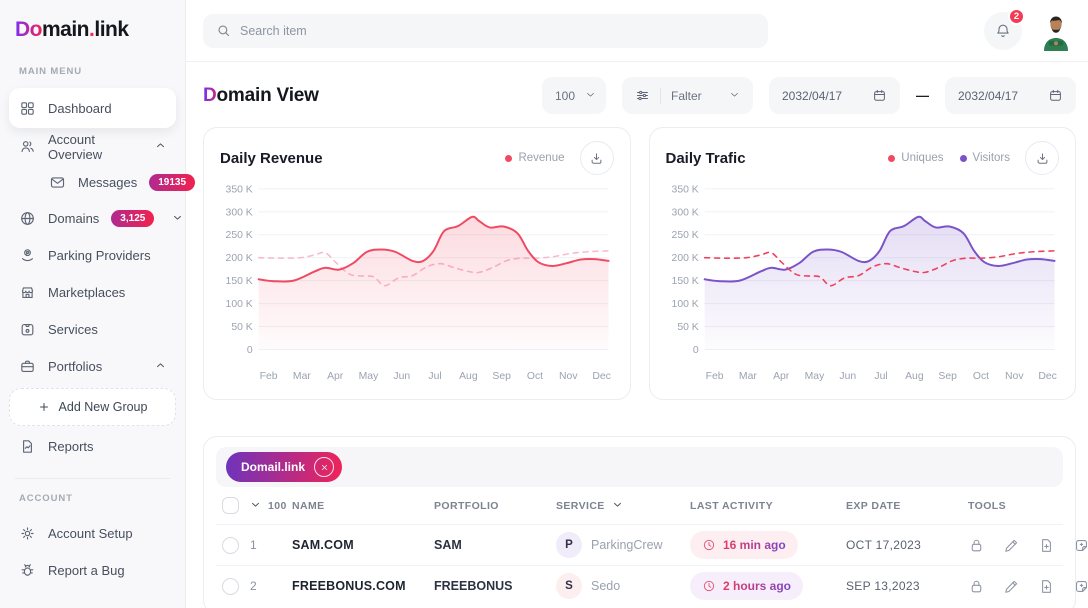 The width and height of the screenshot is (1088, 608). Describe the element at coordinates (873, 505) in the screenshot. I see `column-exp-date: EXP DATE` at that location.